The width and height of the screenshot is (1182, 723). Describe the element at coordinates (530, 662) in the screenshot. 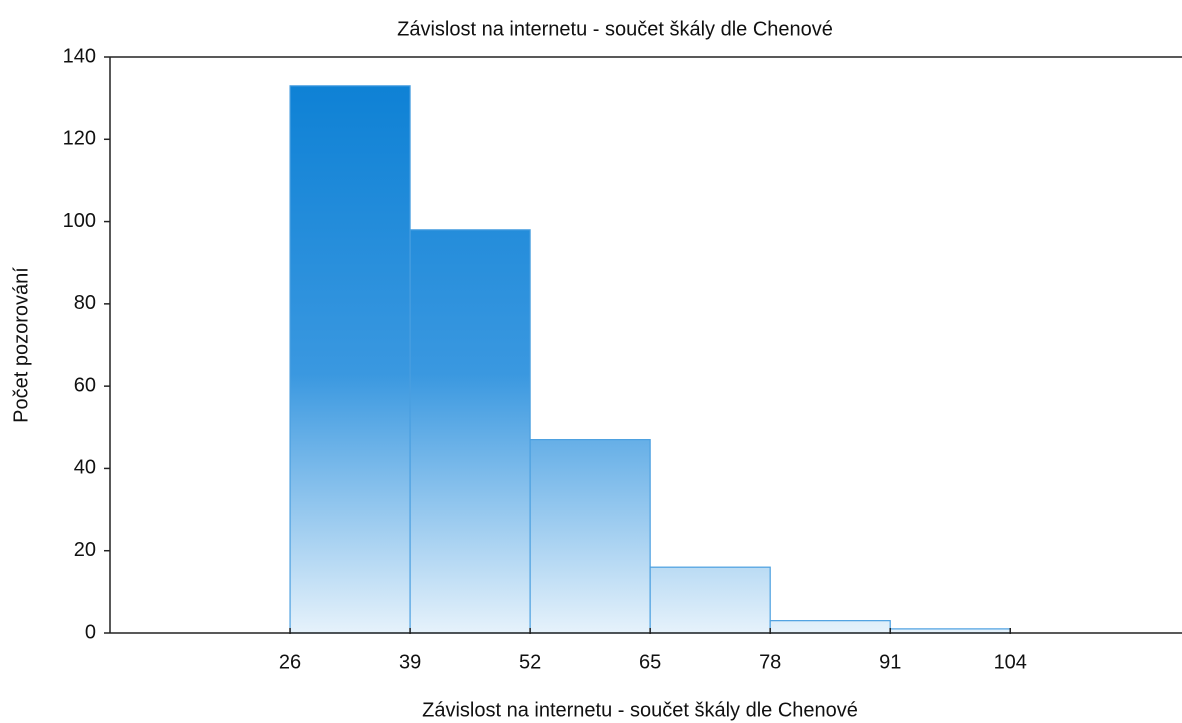

I see `x-tick-label: 52` at that location.